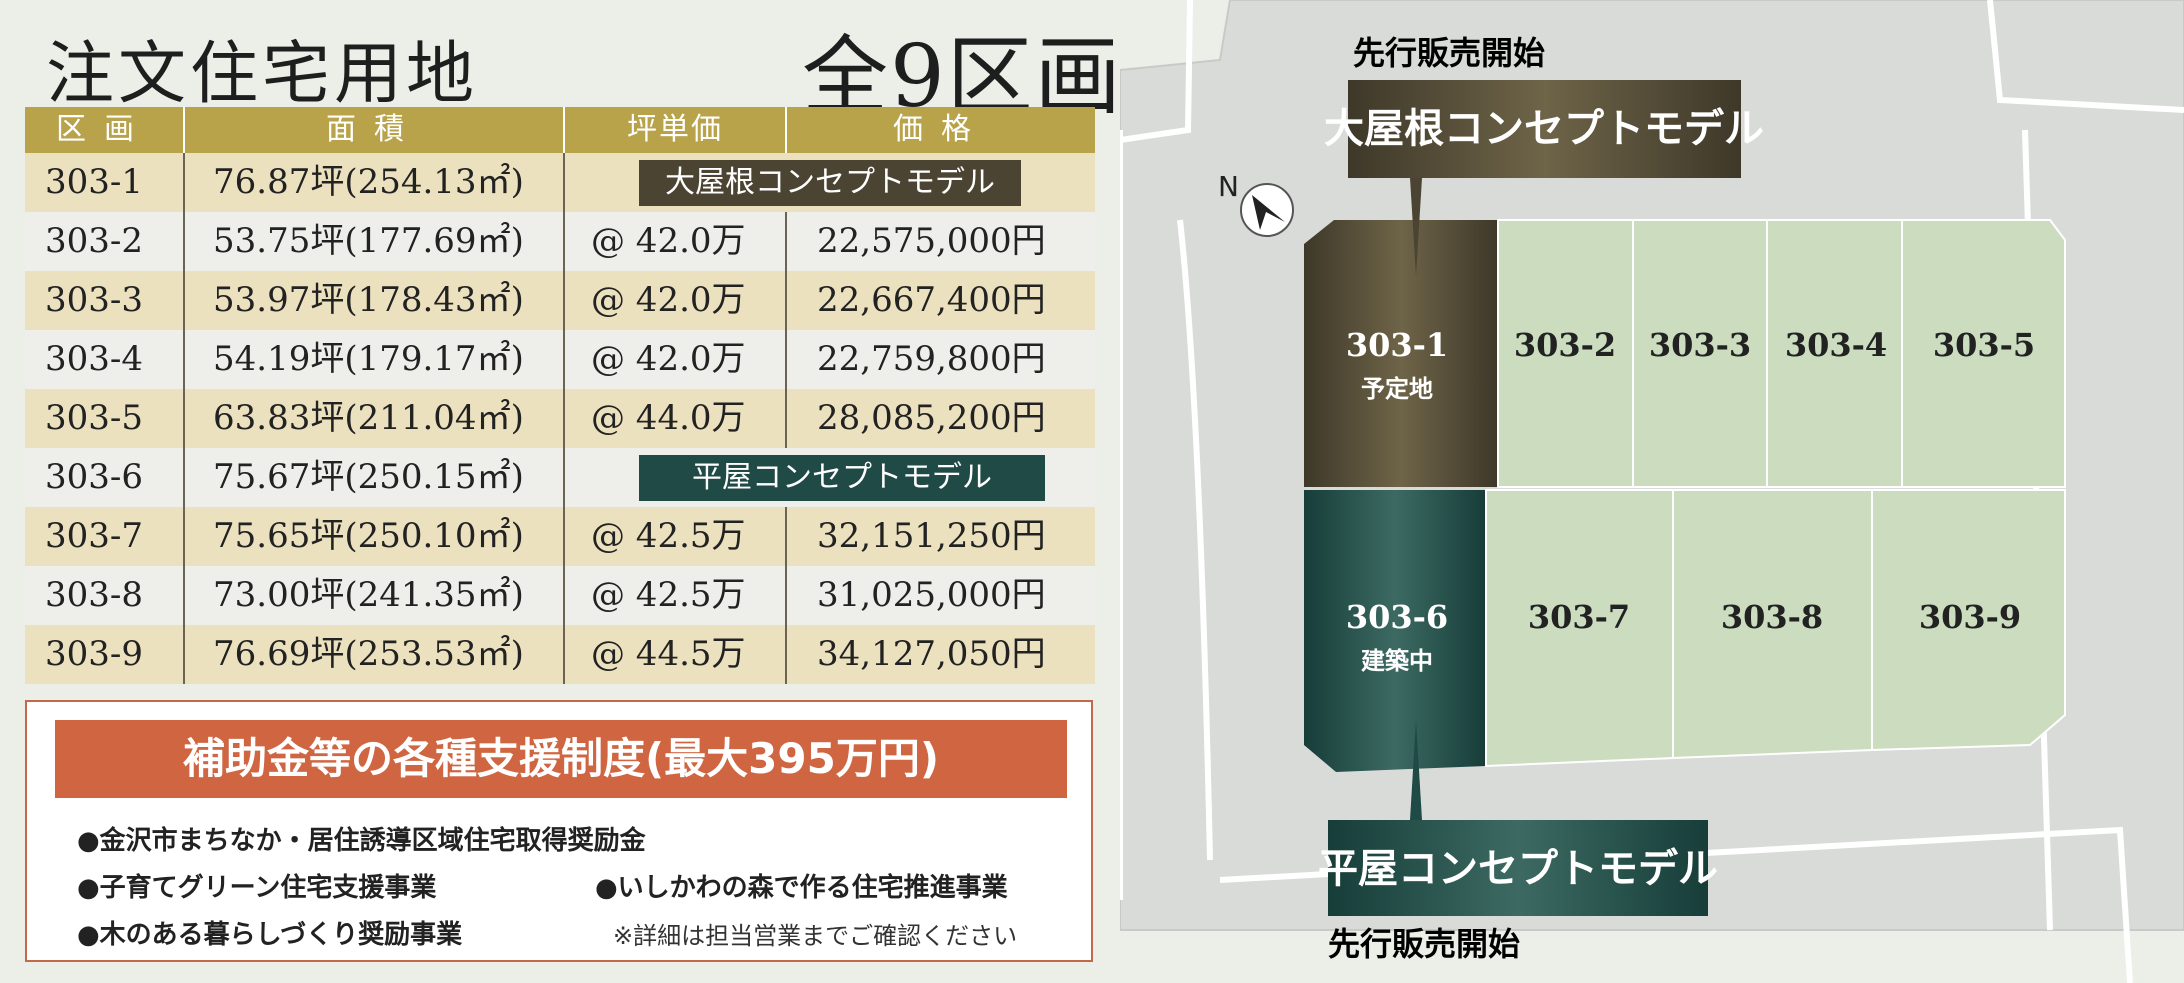 This screenshot has height=983, width=2184. What do you see at coordinates (931, 241) in the screenshot?
I see `price-cell: 22,575,000円` at bounding box center [931, 241].